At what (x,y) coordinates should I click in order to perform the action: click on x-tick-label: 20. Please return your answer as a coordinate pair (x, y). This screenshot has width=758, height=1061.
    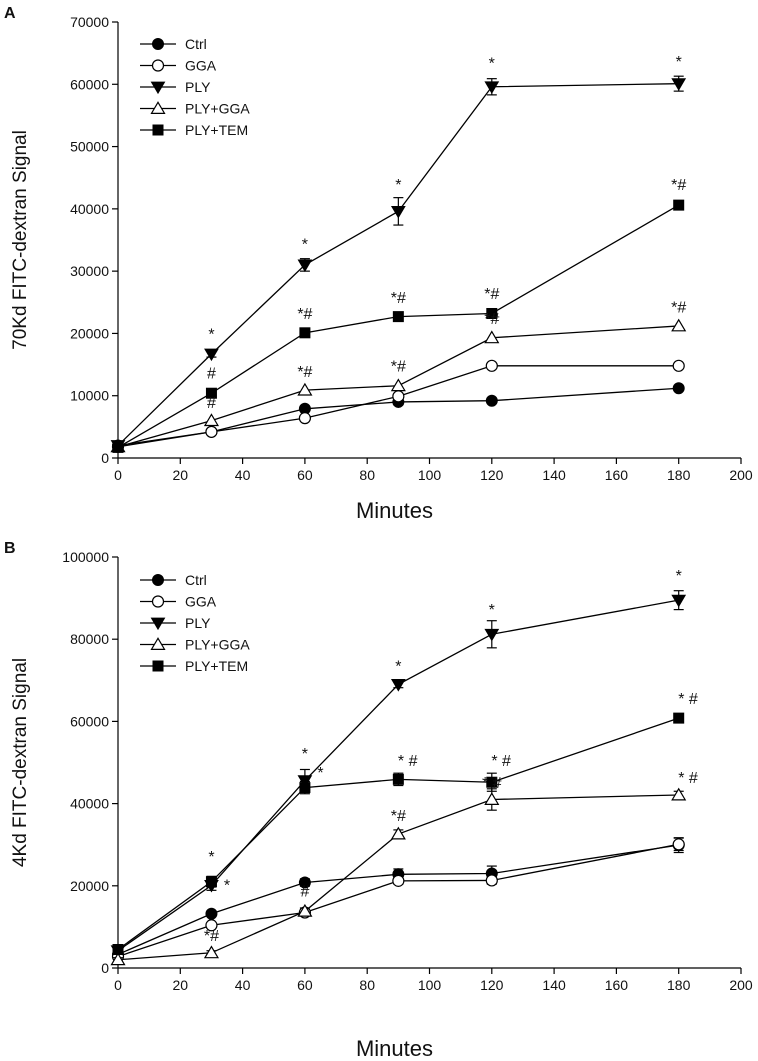
    Looking at the image, I should click on (181, 985).